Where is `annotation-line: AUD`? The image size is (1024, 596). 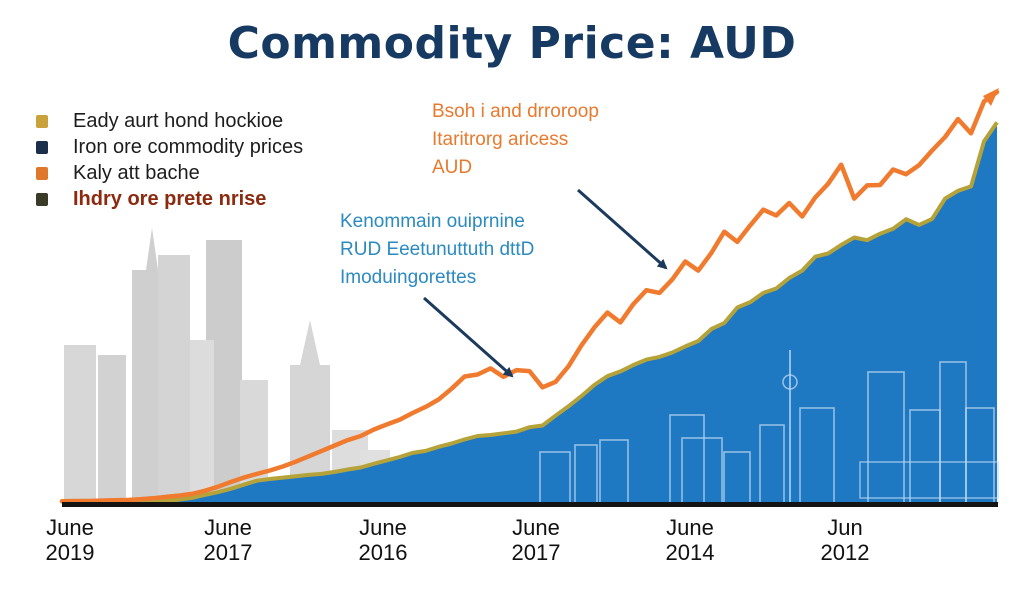
annotation-line: AUD is located at coordinates (452, 167).